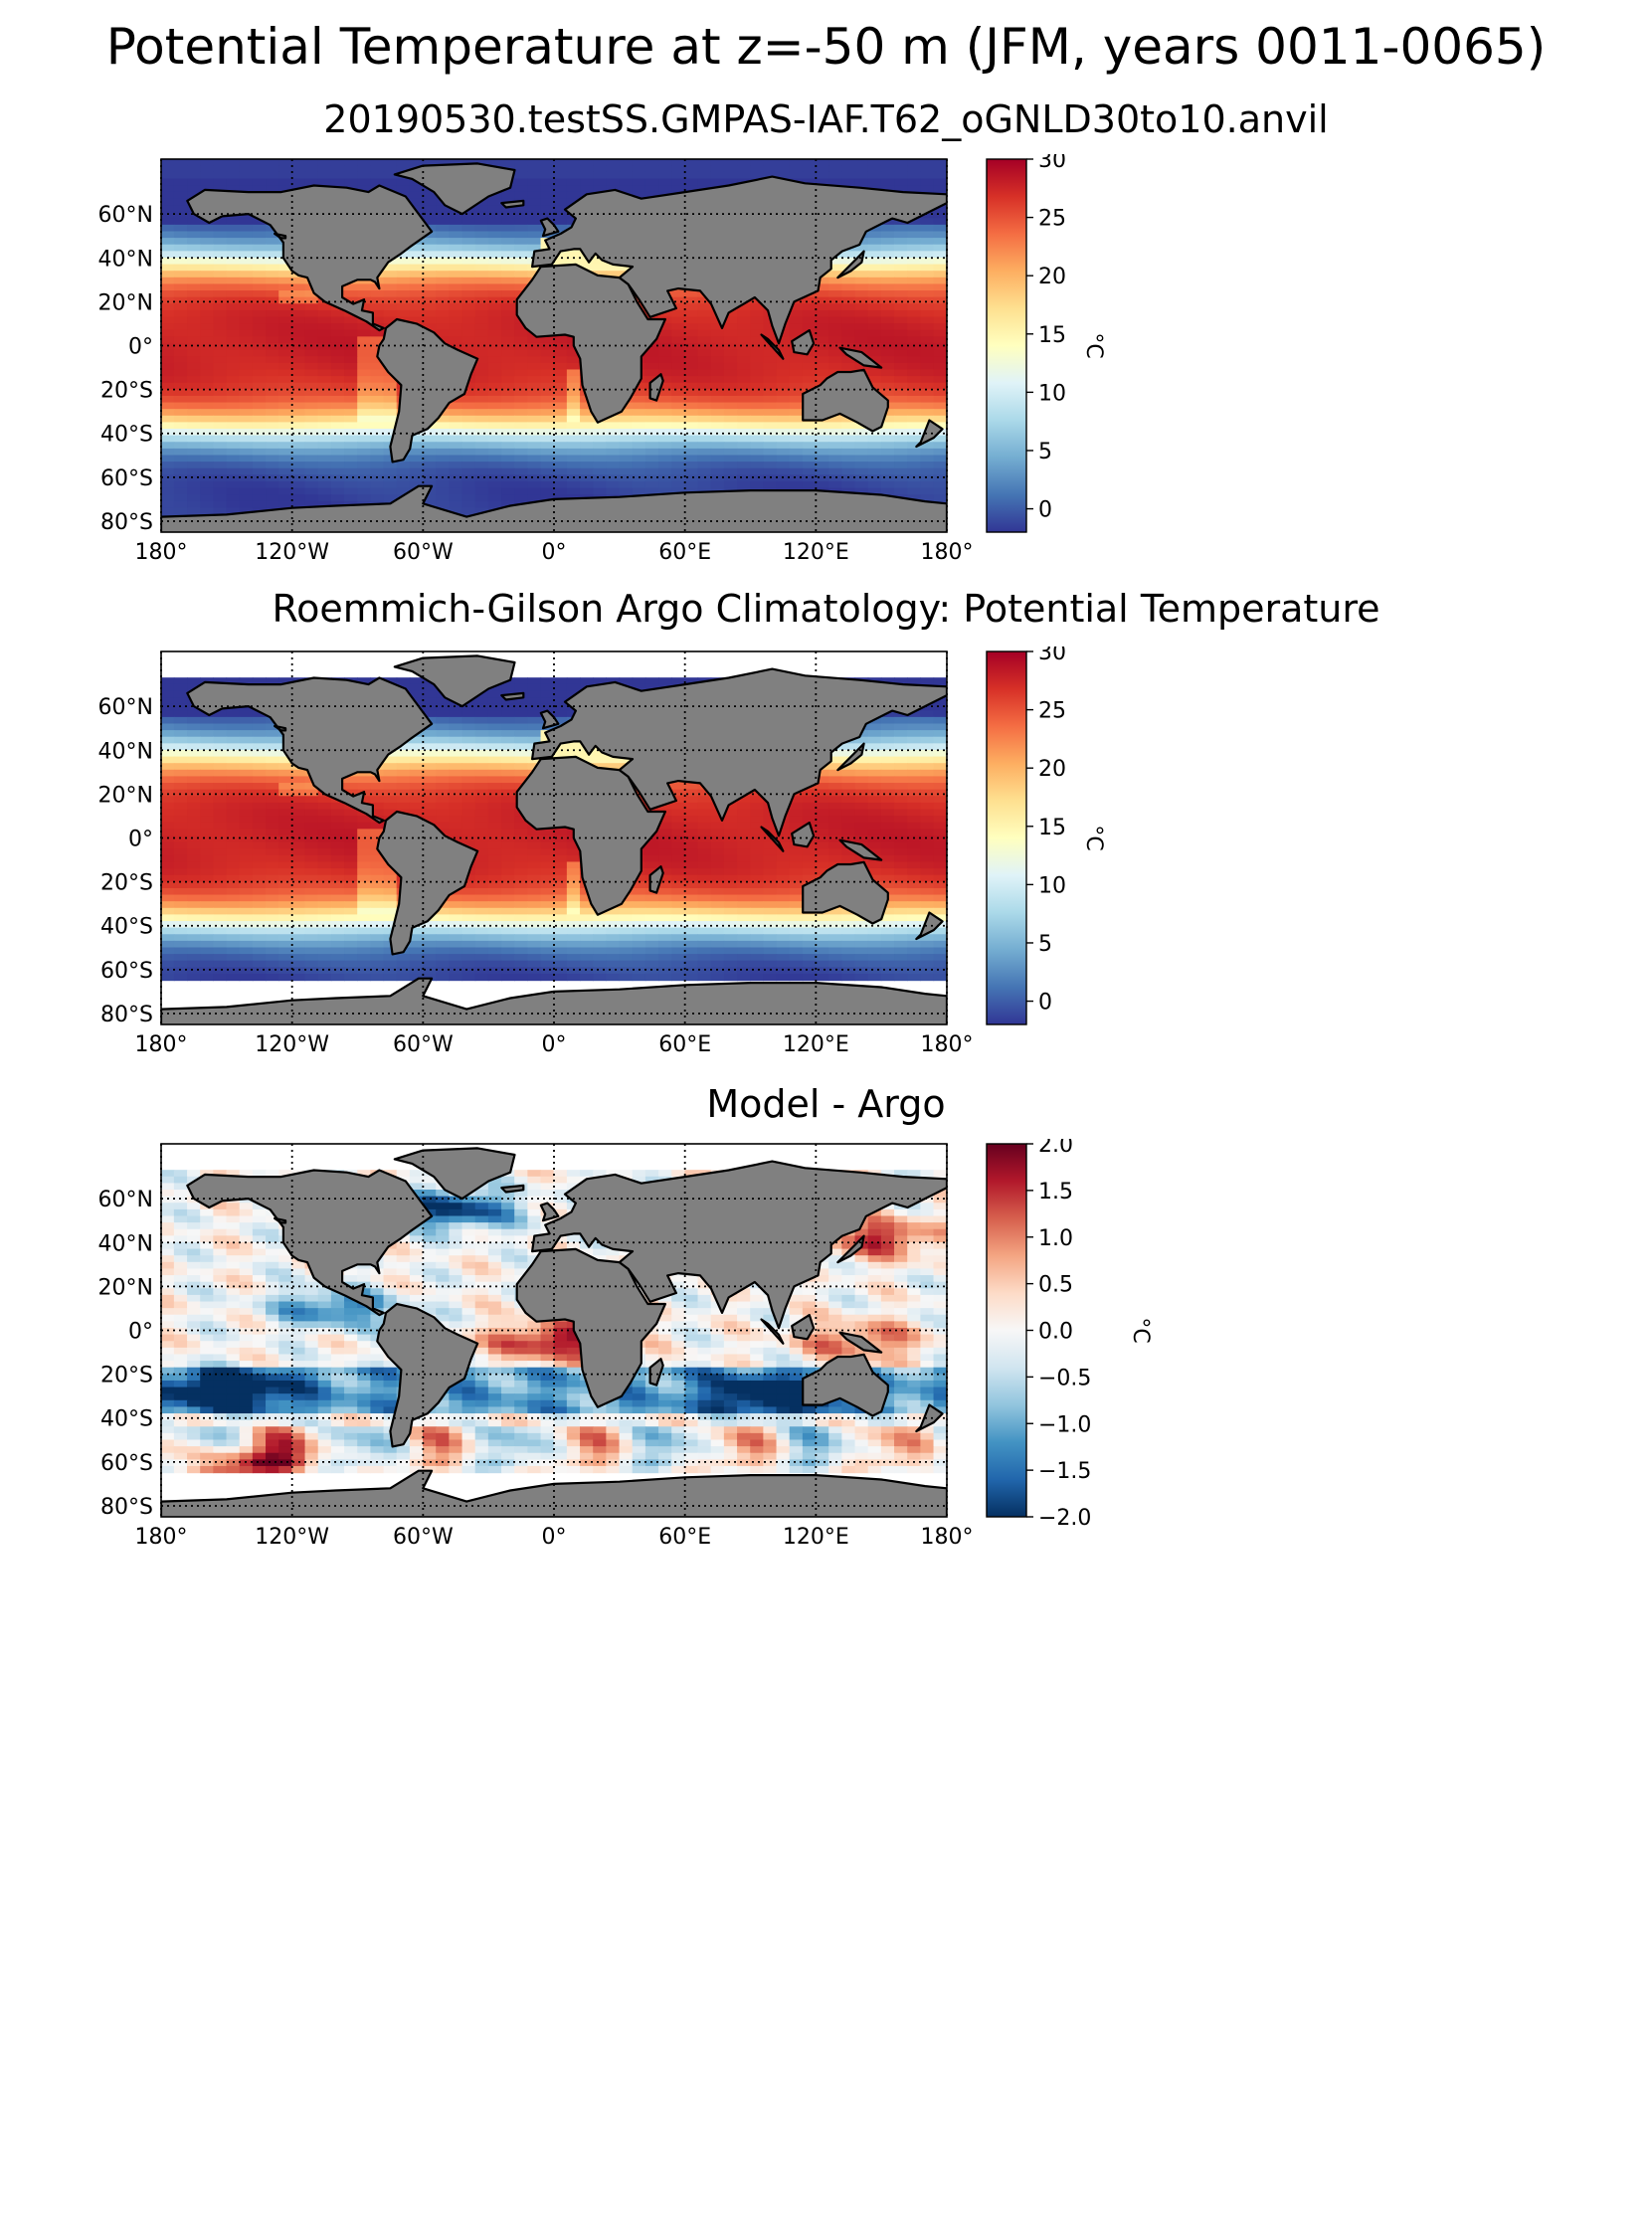 The image size is (1652, 2223). Describe the element at coordinates (1055, 1192) in the screenshot. I see `colorbar-tick-label: 1.5` at that location.